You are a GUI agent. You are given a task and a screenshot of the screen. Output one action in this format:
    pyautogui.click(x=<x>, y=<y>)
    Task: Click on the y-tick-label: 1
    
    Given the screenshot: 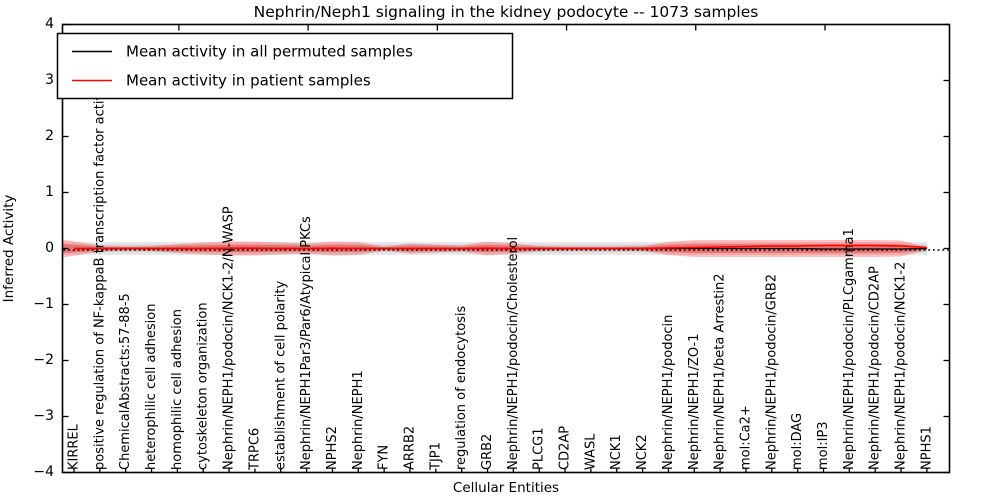 What is the action you would take?
    pyautogui.click(x=49, y=192)
    